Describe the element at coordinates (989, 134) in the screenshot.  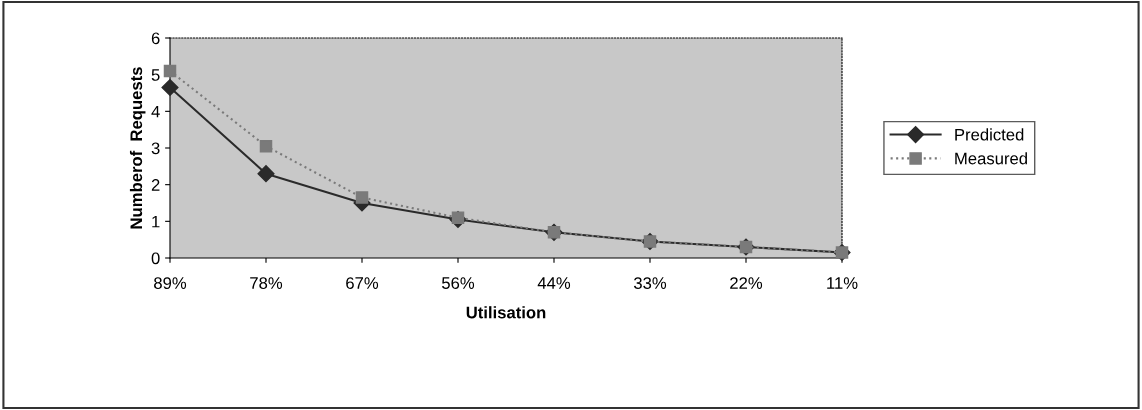
I see `legend-label: Predicted` at that location.